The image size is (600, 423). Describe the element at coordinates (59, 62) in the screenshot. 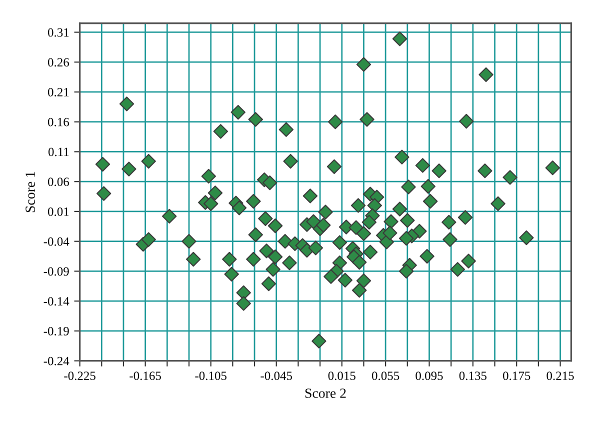

I see `y-tick-label: 0.26` at that location.